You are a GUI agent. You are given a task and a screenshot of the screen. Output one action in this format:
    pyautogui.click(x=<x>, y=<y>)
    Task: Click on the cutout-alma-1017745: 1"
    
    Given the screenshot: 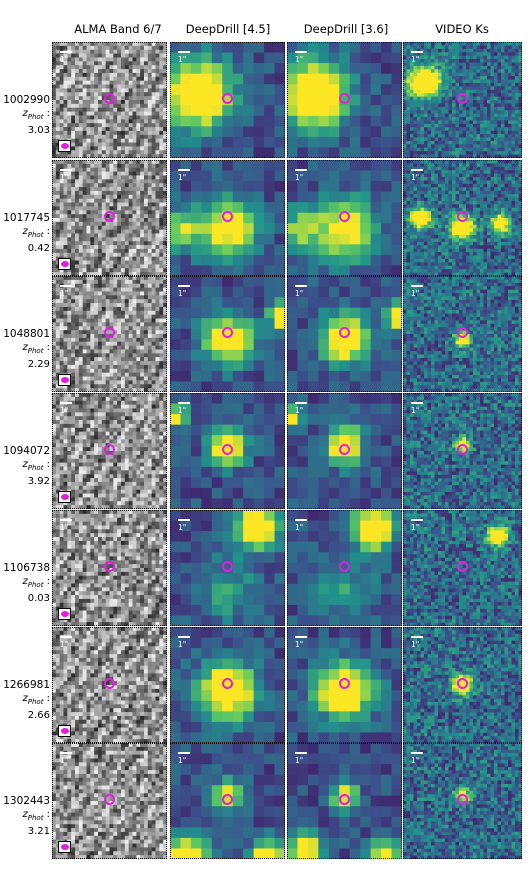 What is the action you would take?
    pyautogui.click(x=109, y=218)
    